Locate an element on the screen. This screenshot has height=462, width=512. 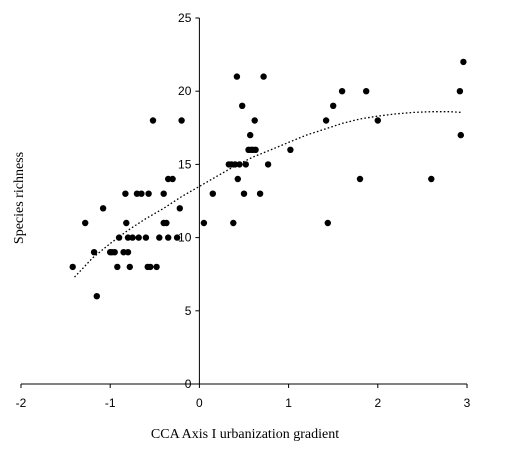
y-tick-label: 10 is located at coordinates (185, 238).